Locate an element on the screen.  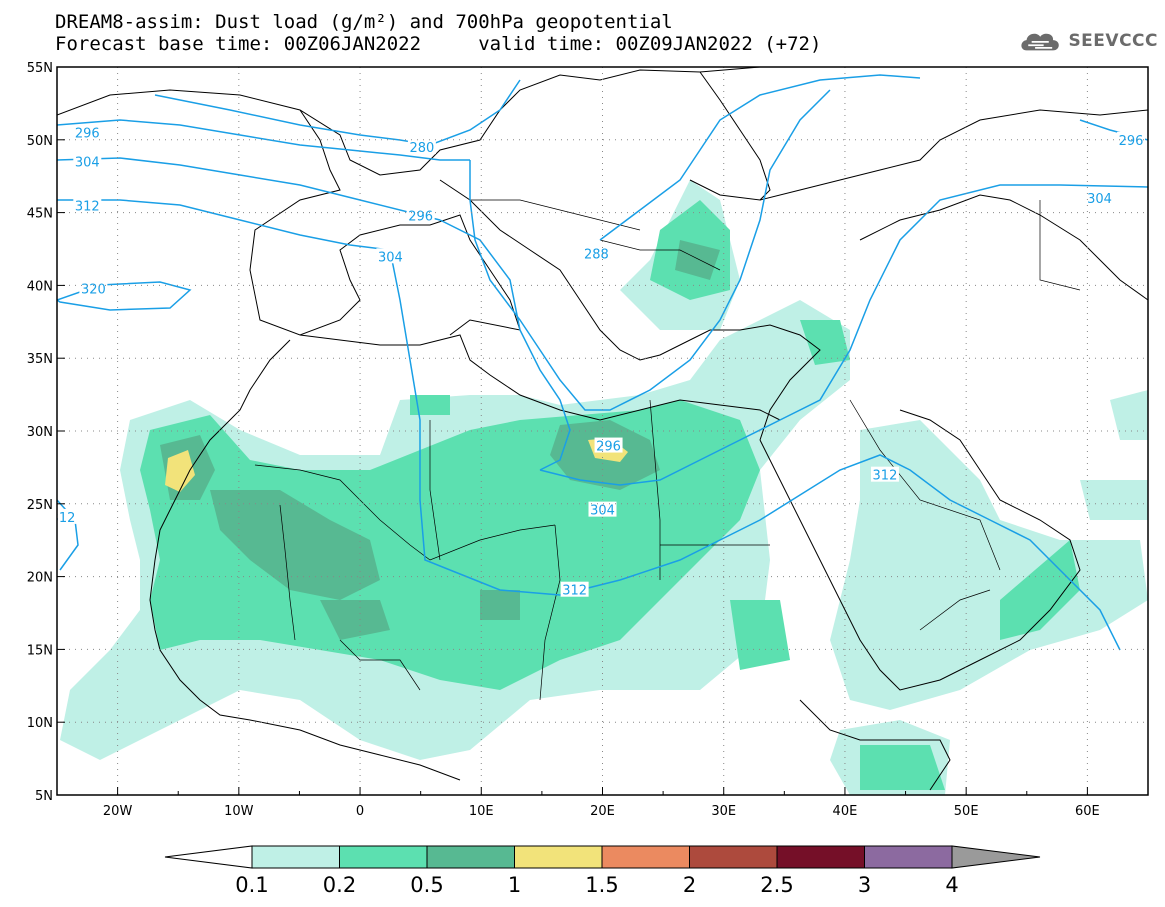
lat-tick-label: 50N is located at coordinates (40, 141).